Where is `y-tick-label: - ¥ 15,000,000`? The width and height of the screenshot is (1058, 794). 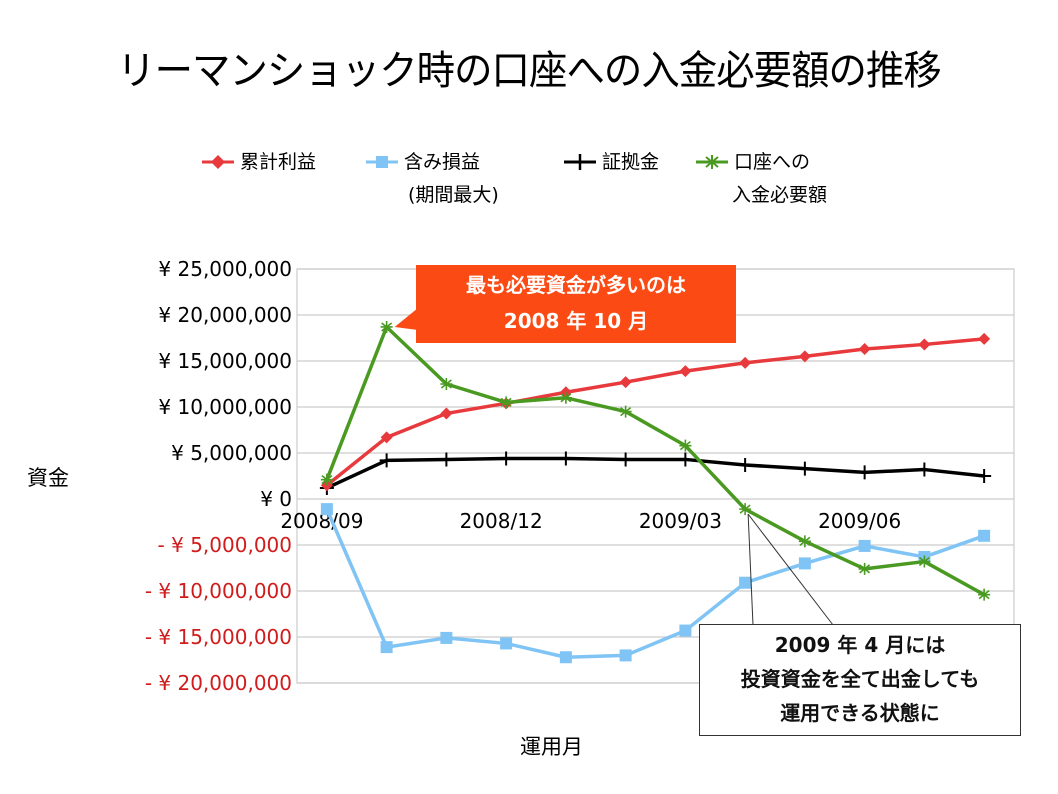 y-tick-label: - ¥ 15,000,000 is located at coordinates (218, 637).